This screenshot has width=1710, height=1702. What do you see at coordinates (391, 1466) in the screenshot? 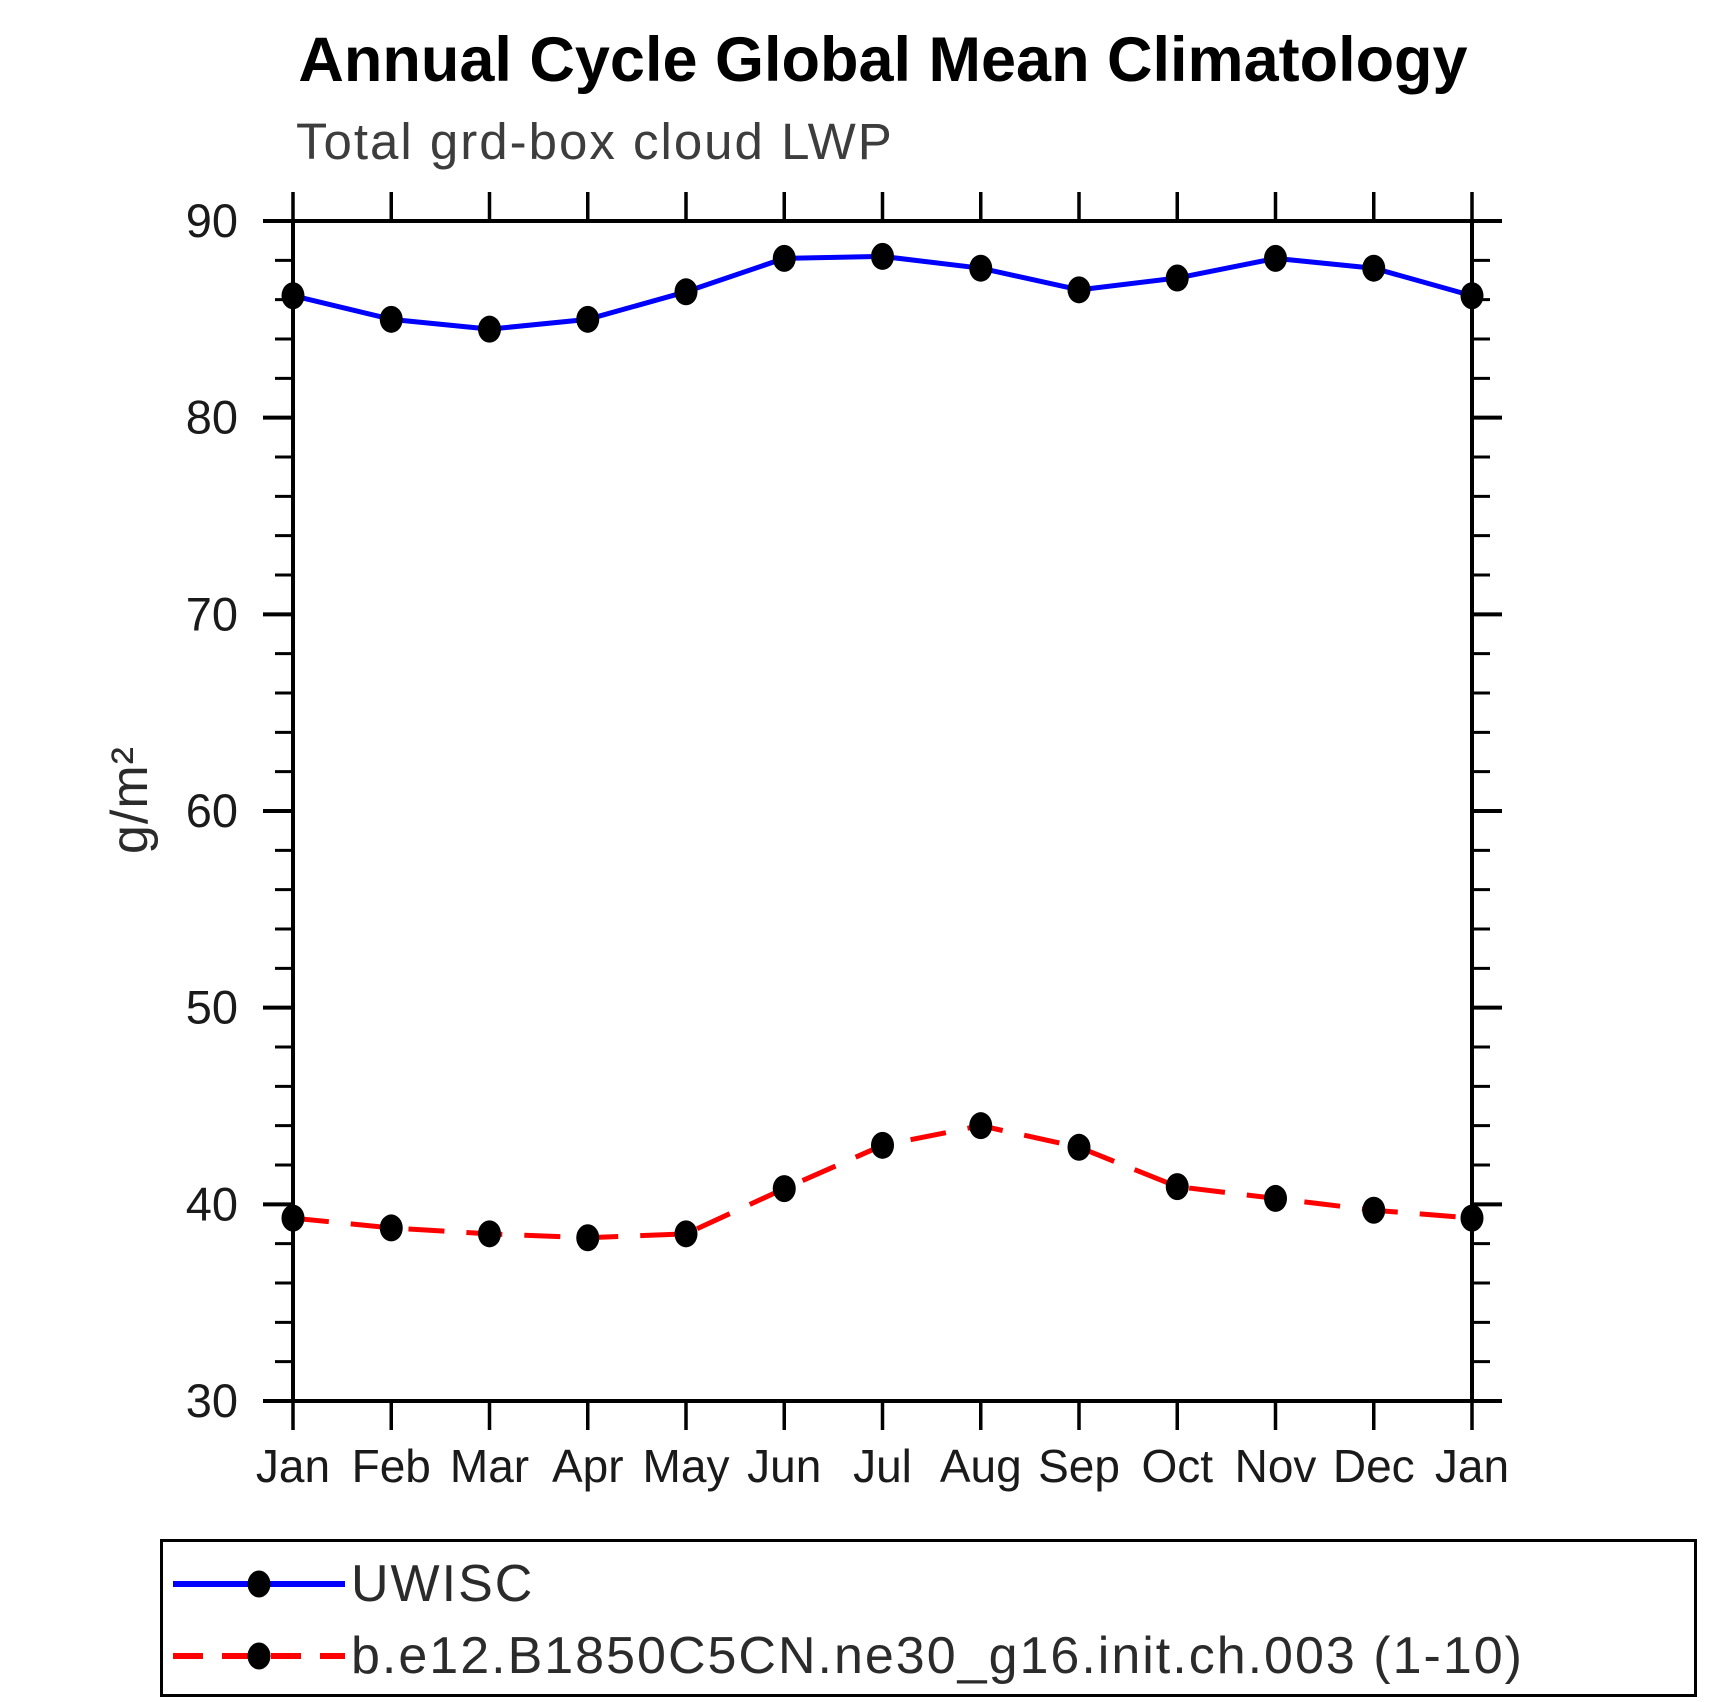
I see `x-axis-tick-label: Feb` at bounding box center [391, 1466].